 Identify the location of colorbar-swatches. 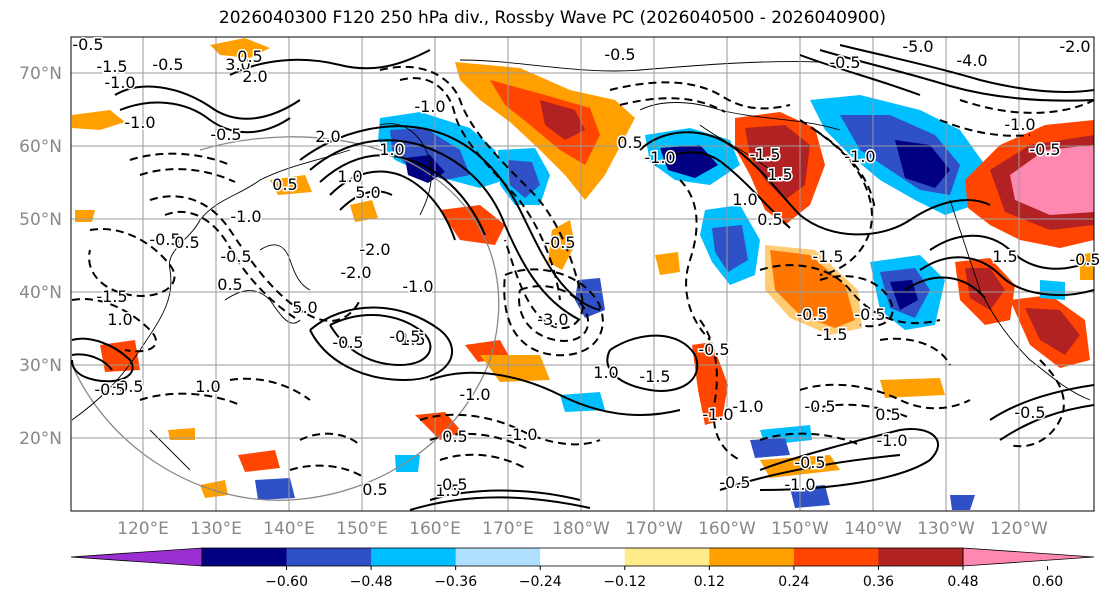
(582, 557).